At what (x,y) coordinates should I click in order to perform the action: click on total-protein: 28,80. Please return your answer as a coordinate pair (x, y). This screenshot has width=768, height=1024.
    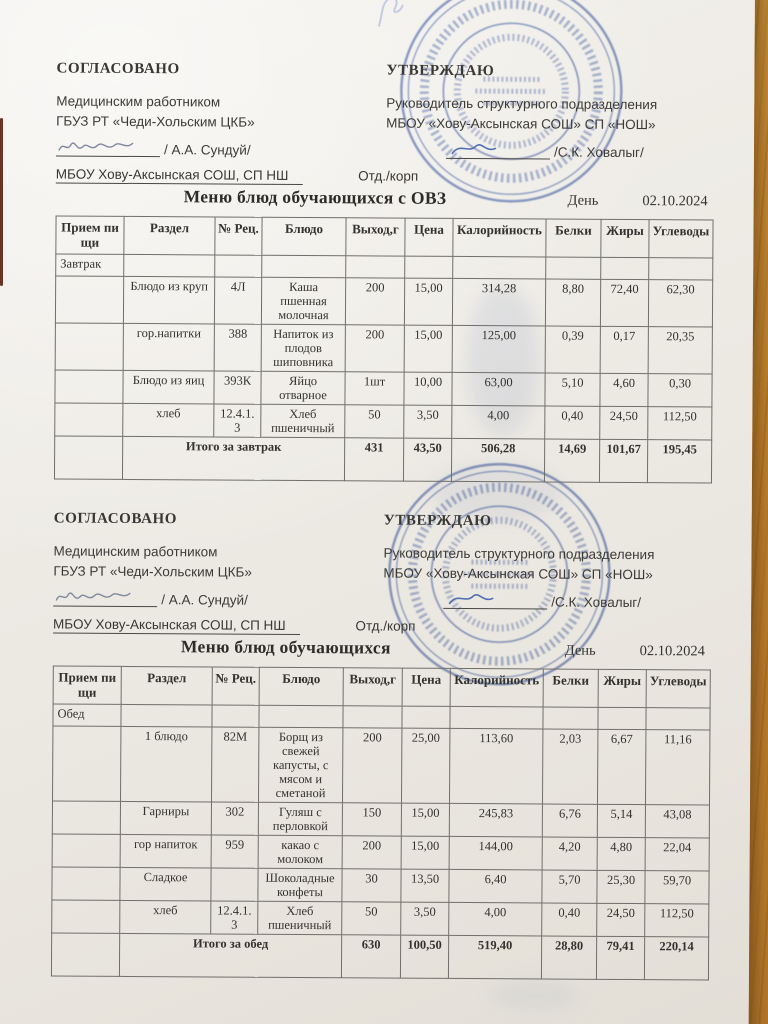
    Looking at the image, I should click on (569, 958).